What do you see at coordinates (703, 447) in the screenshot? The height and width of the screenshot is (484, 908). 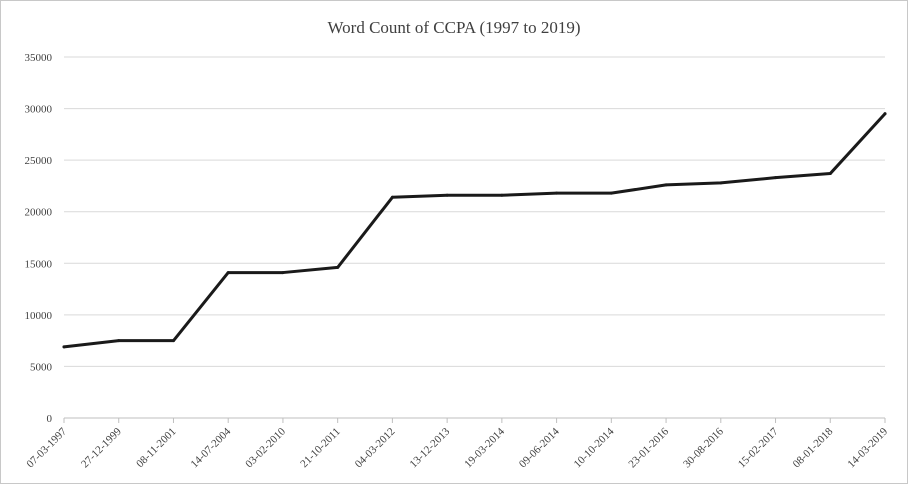 I see `x-tick-label: 30-08-2016` at bounding box center [703, 447].